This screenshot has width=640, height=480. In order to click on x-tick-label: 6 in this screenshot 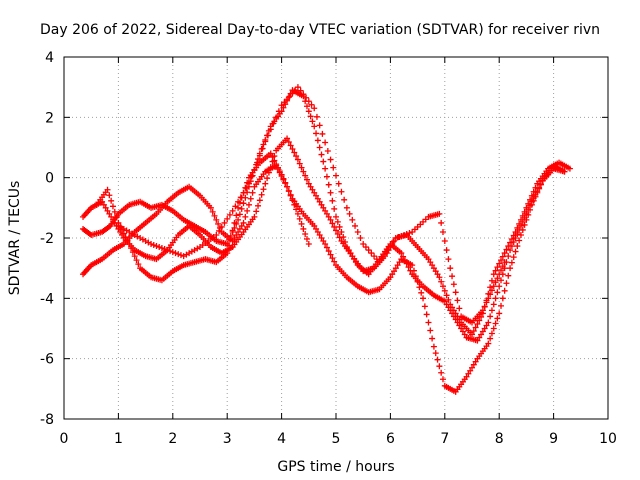, I will do `click(390, 439)`.